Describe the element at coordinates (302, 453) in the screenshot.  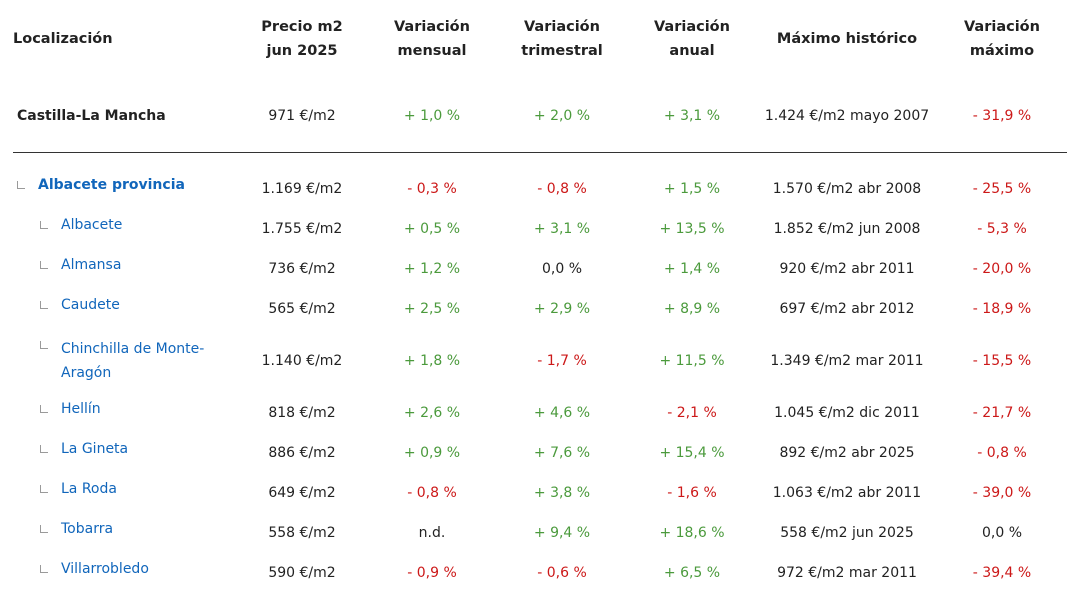
I see `row-price: 886 €/m2` at that location.